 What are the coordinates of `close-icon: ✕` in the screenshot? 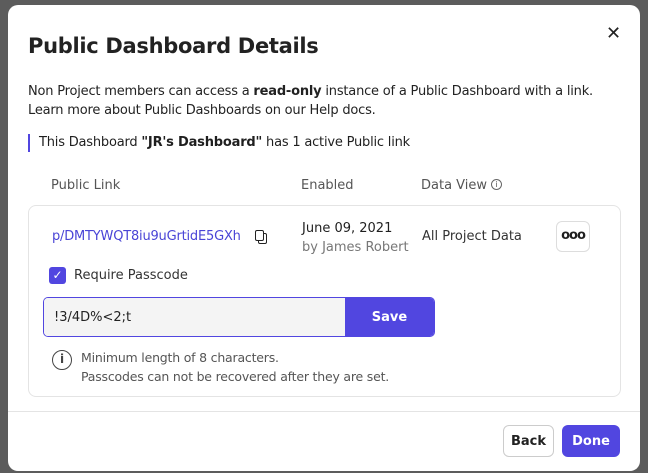 It's located at (614, 33).